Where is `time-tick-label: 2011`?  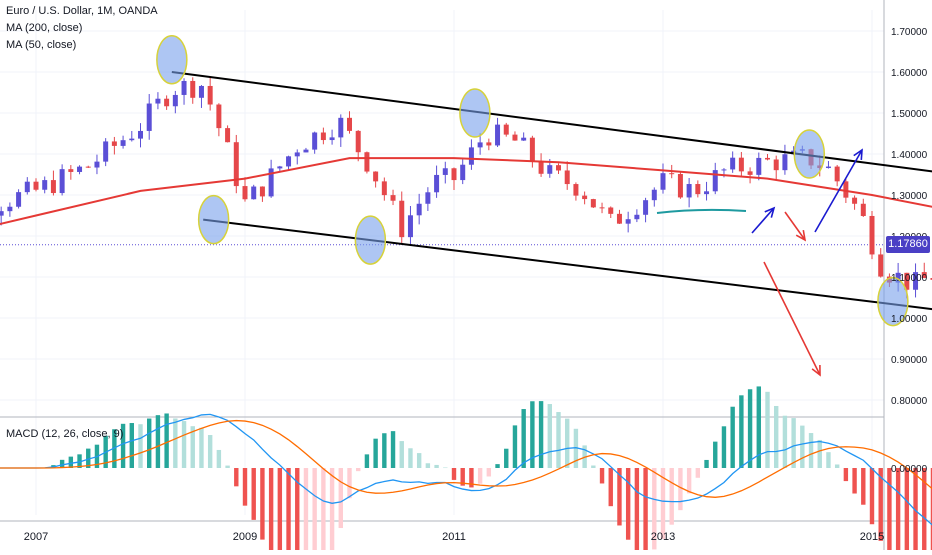
time-tick-label: 2011 is located at coordinates (454, 537).